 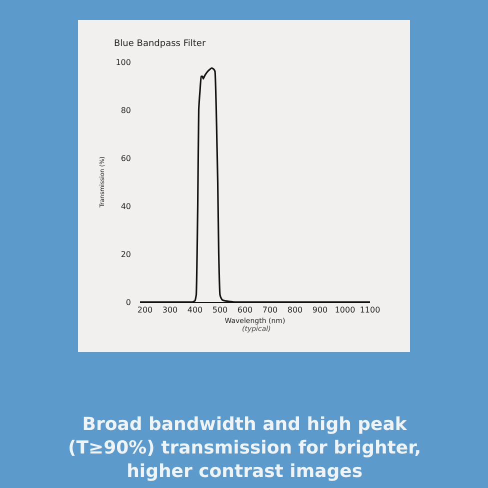 I want to click on y-tick-label: 100, so click(x=123, y=62).